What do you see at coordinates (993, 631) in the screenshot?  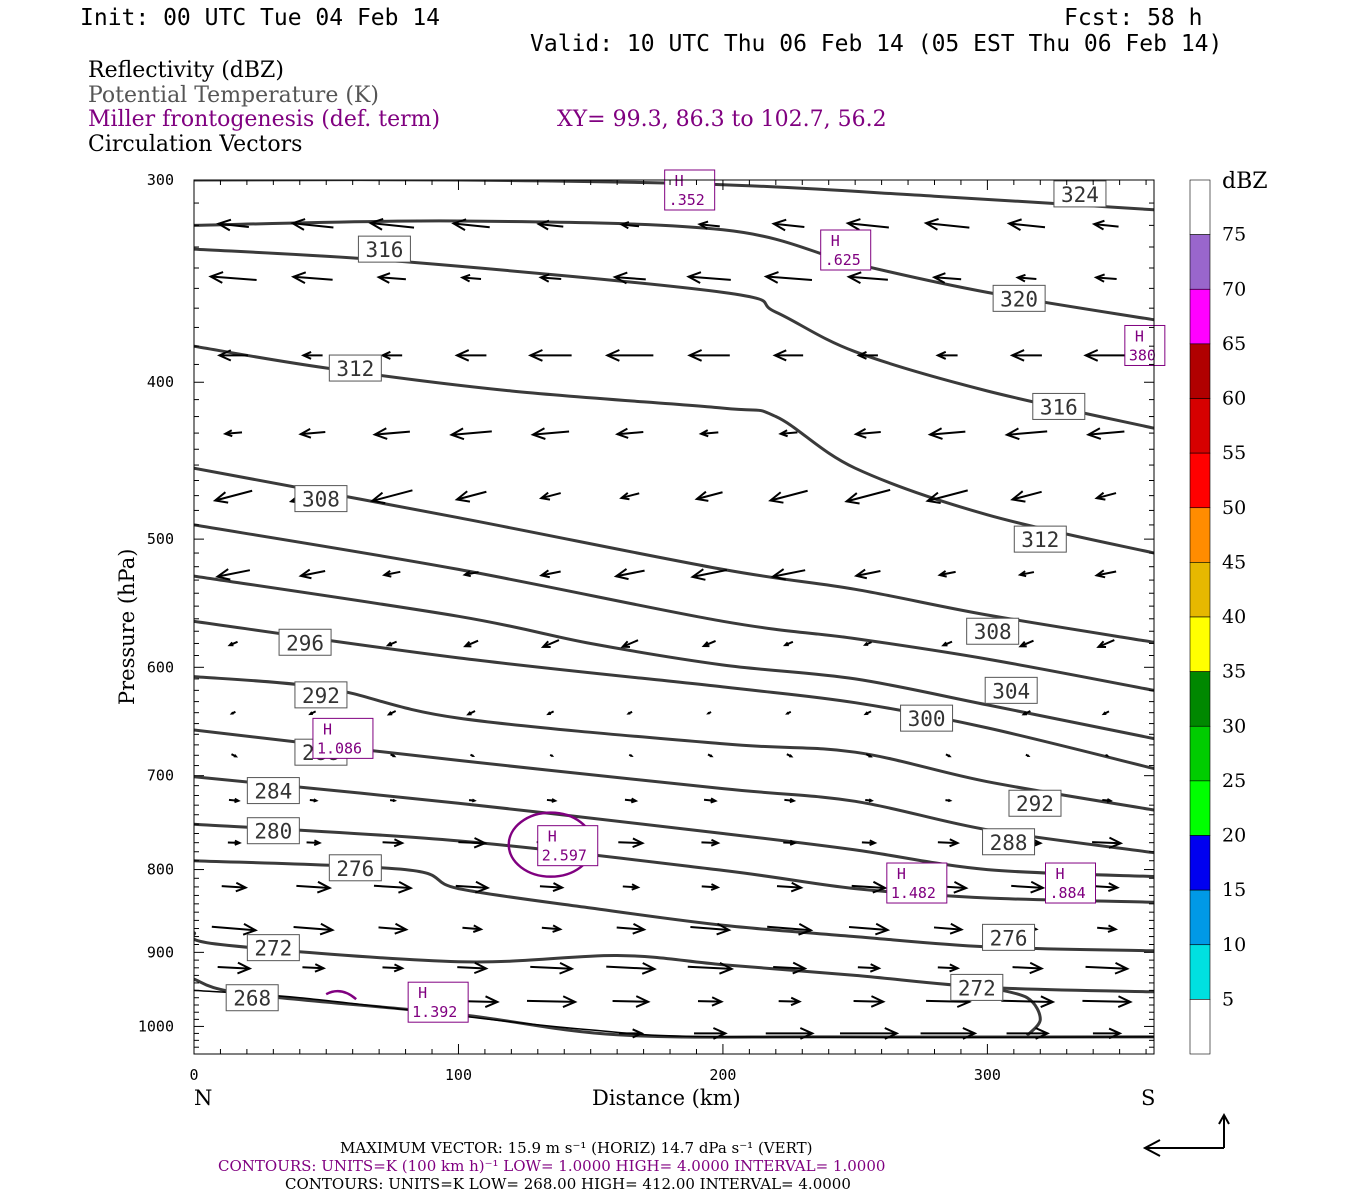 I see `theta-label-308: 308` at bounding box center [993, 631].